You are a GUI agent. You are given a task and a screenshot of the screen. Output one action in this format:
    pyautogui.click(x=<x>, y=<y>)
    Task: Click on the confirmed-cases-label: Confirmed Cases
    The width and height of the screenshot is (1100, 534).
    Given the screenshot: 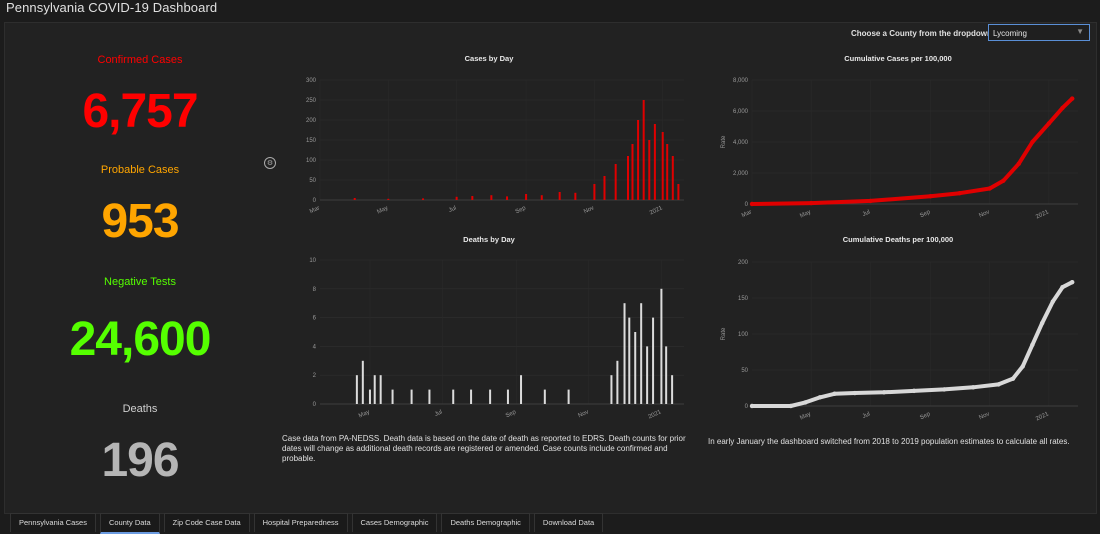 What is the action you would take?
    pyautogui.click(x=140, y=60)
    